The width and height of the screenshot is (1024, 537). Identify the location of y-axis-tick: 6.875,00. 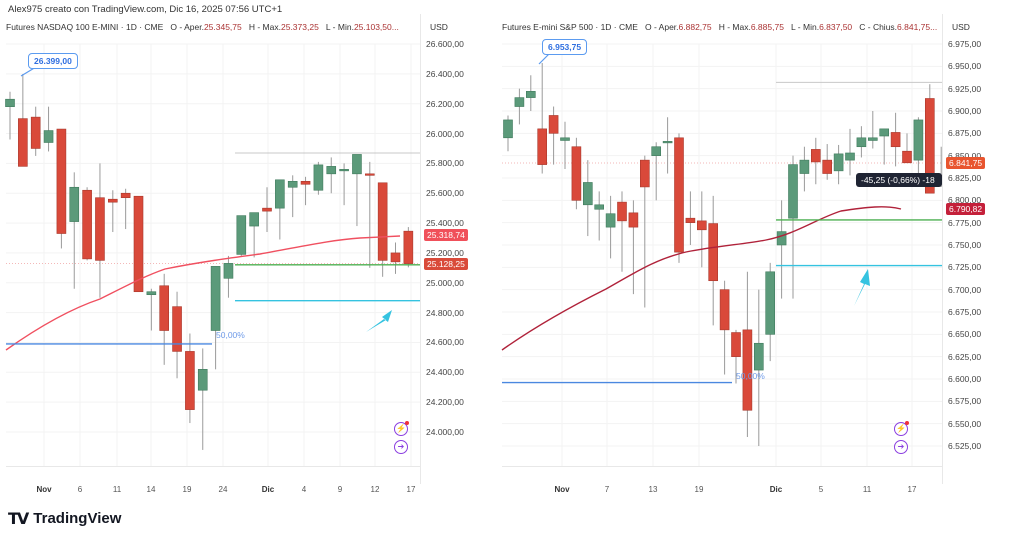
(965, 133).